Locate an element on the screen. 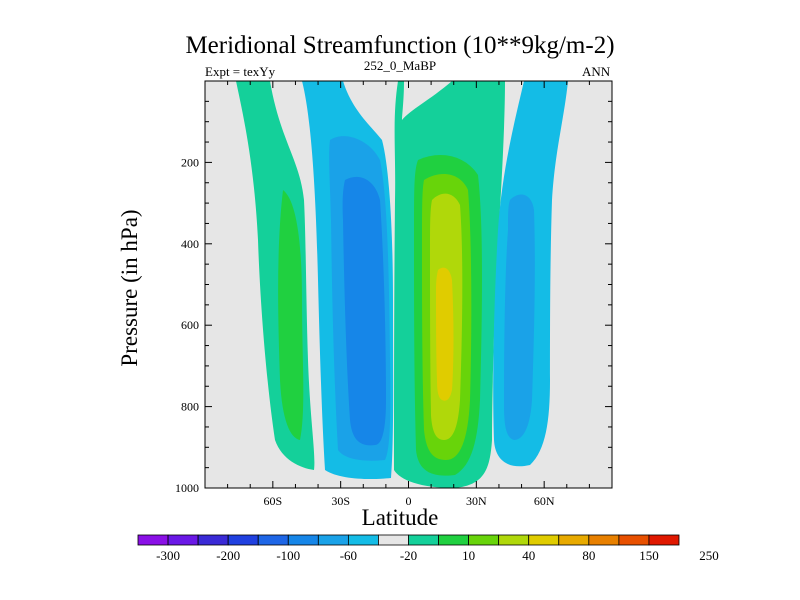 The height and width of the screenshot is (600, 800). colorbar-label: 40 is located at coordinates (528, 555).